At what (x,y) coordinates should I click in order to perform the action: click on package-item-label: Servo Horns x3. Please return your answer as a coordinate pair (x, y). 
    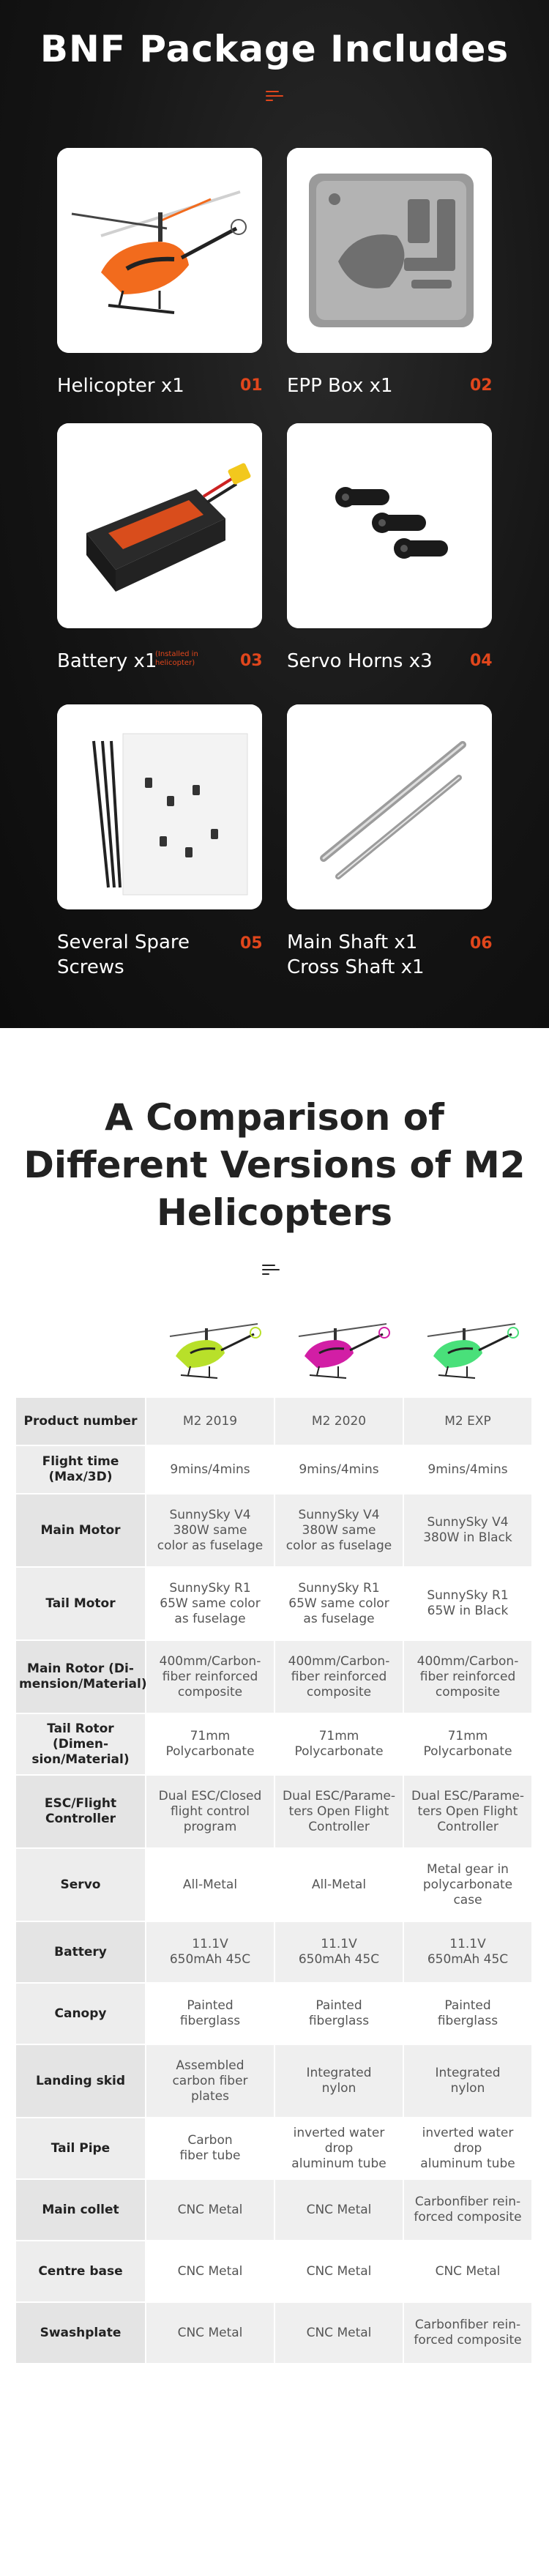
    Looking at the image, I should click on (360, 661).